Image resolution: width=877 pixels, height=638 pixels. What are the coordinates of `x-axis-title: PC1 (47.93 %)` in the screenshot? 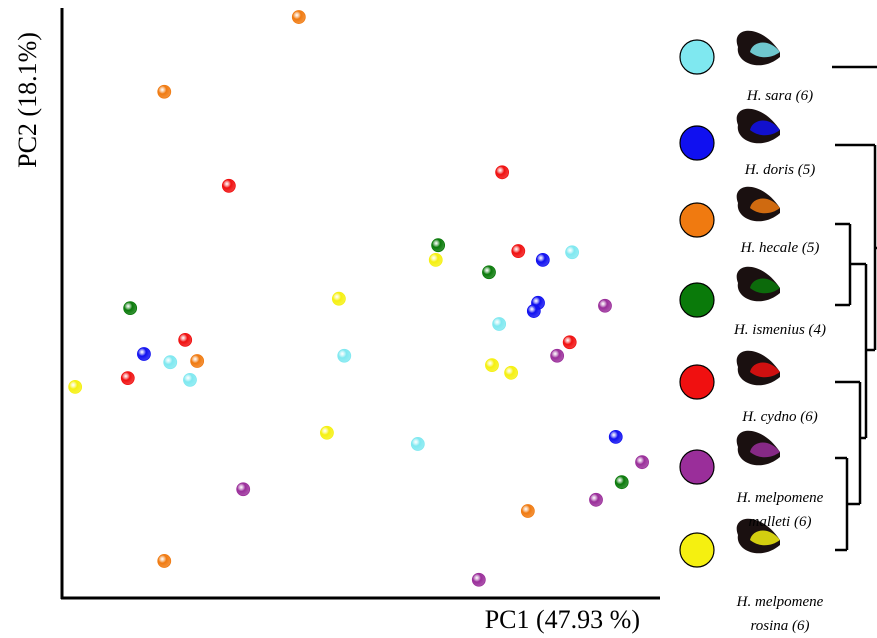 It's located at (562, 619).